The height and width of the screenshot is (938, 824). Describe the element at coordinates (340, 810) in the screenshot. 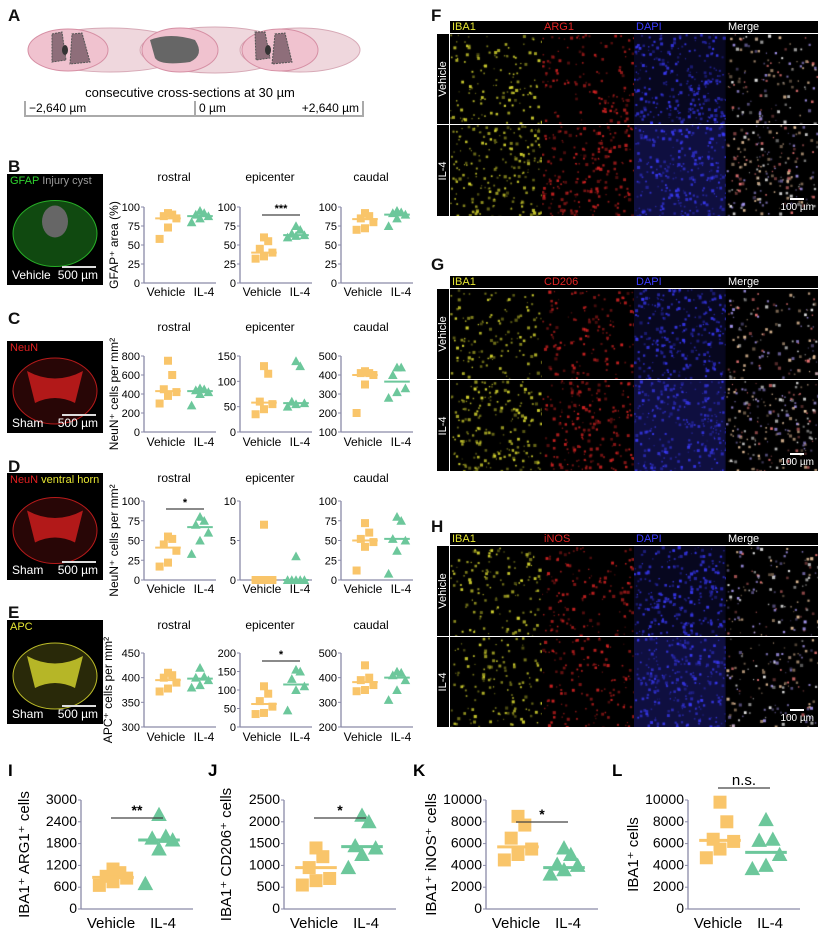

I see `significance-label: *` at that location.